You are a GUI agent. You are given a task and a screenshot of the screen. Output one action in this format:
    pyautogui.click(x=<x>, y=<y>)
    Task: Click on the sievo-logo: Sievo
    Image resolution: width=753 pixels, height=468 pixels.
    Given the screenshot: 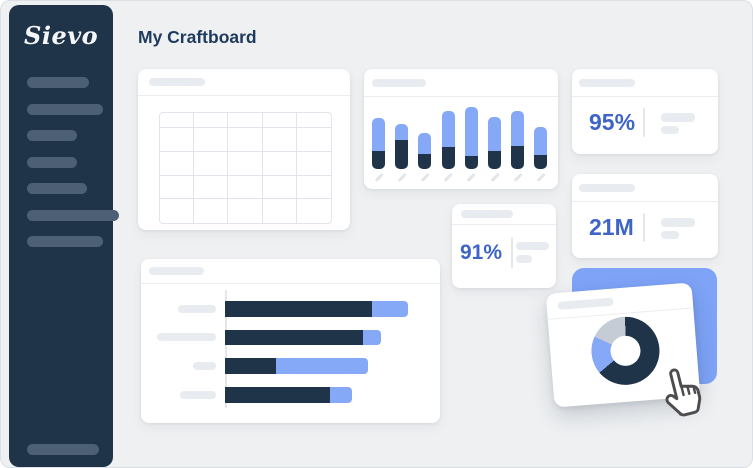 What is the action you would take?
    pyautogui.click(x=61, y=35)
    